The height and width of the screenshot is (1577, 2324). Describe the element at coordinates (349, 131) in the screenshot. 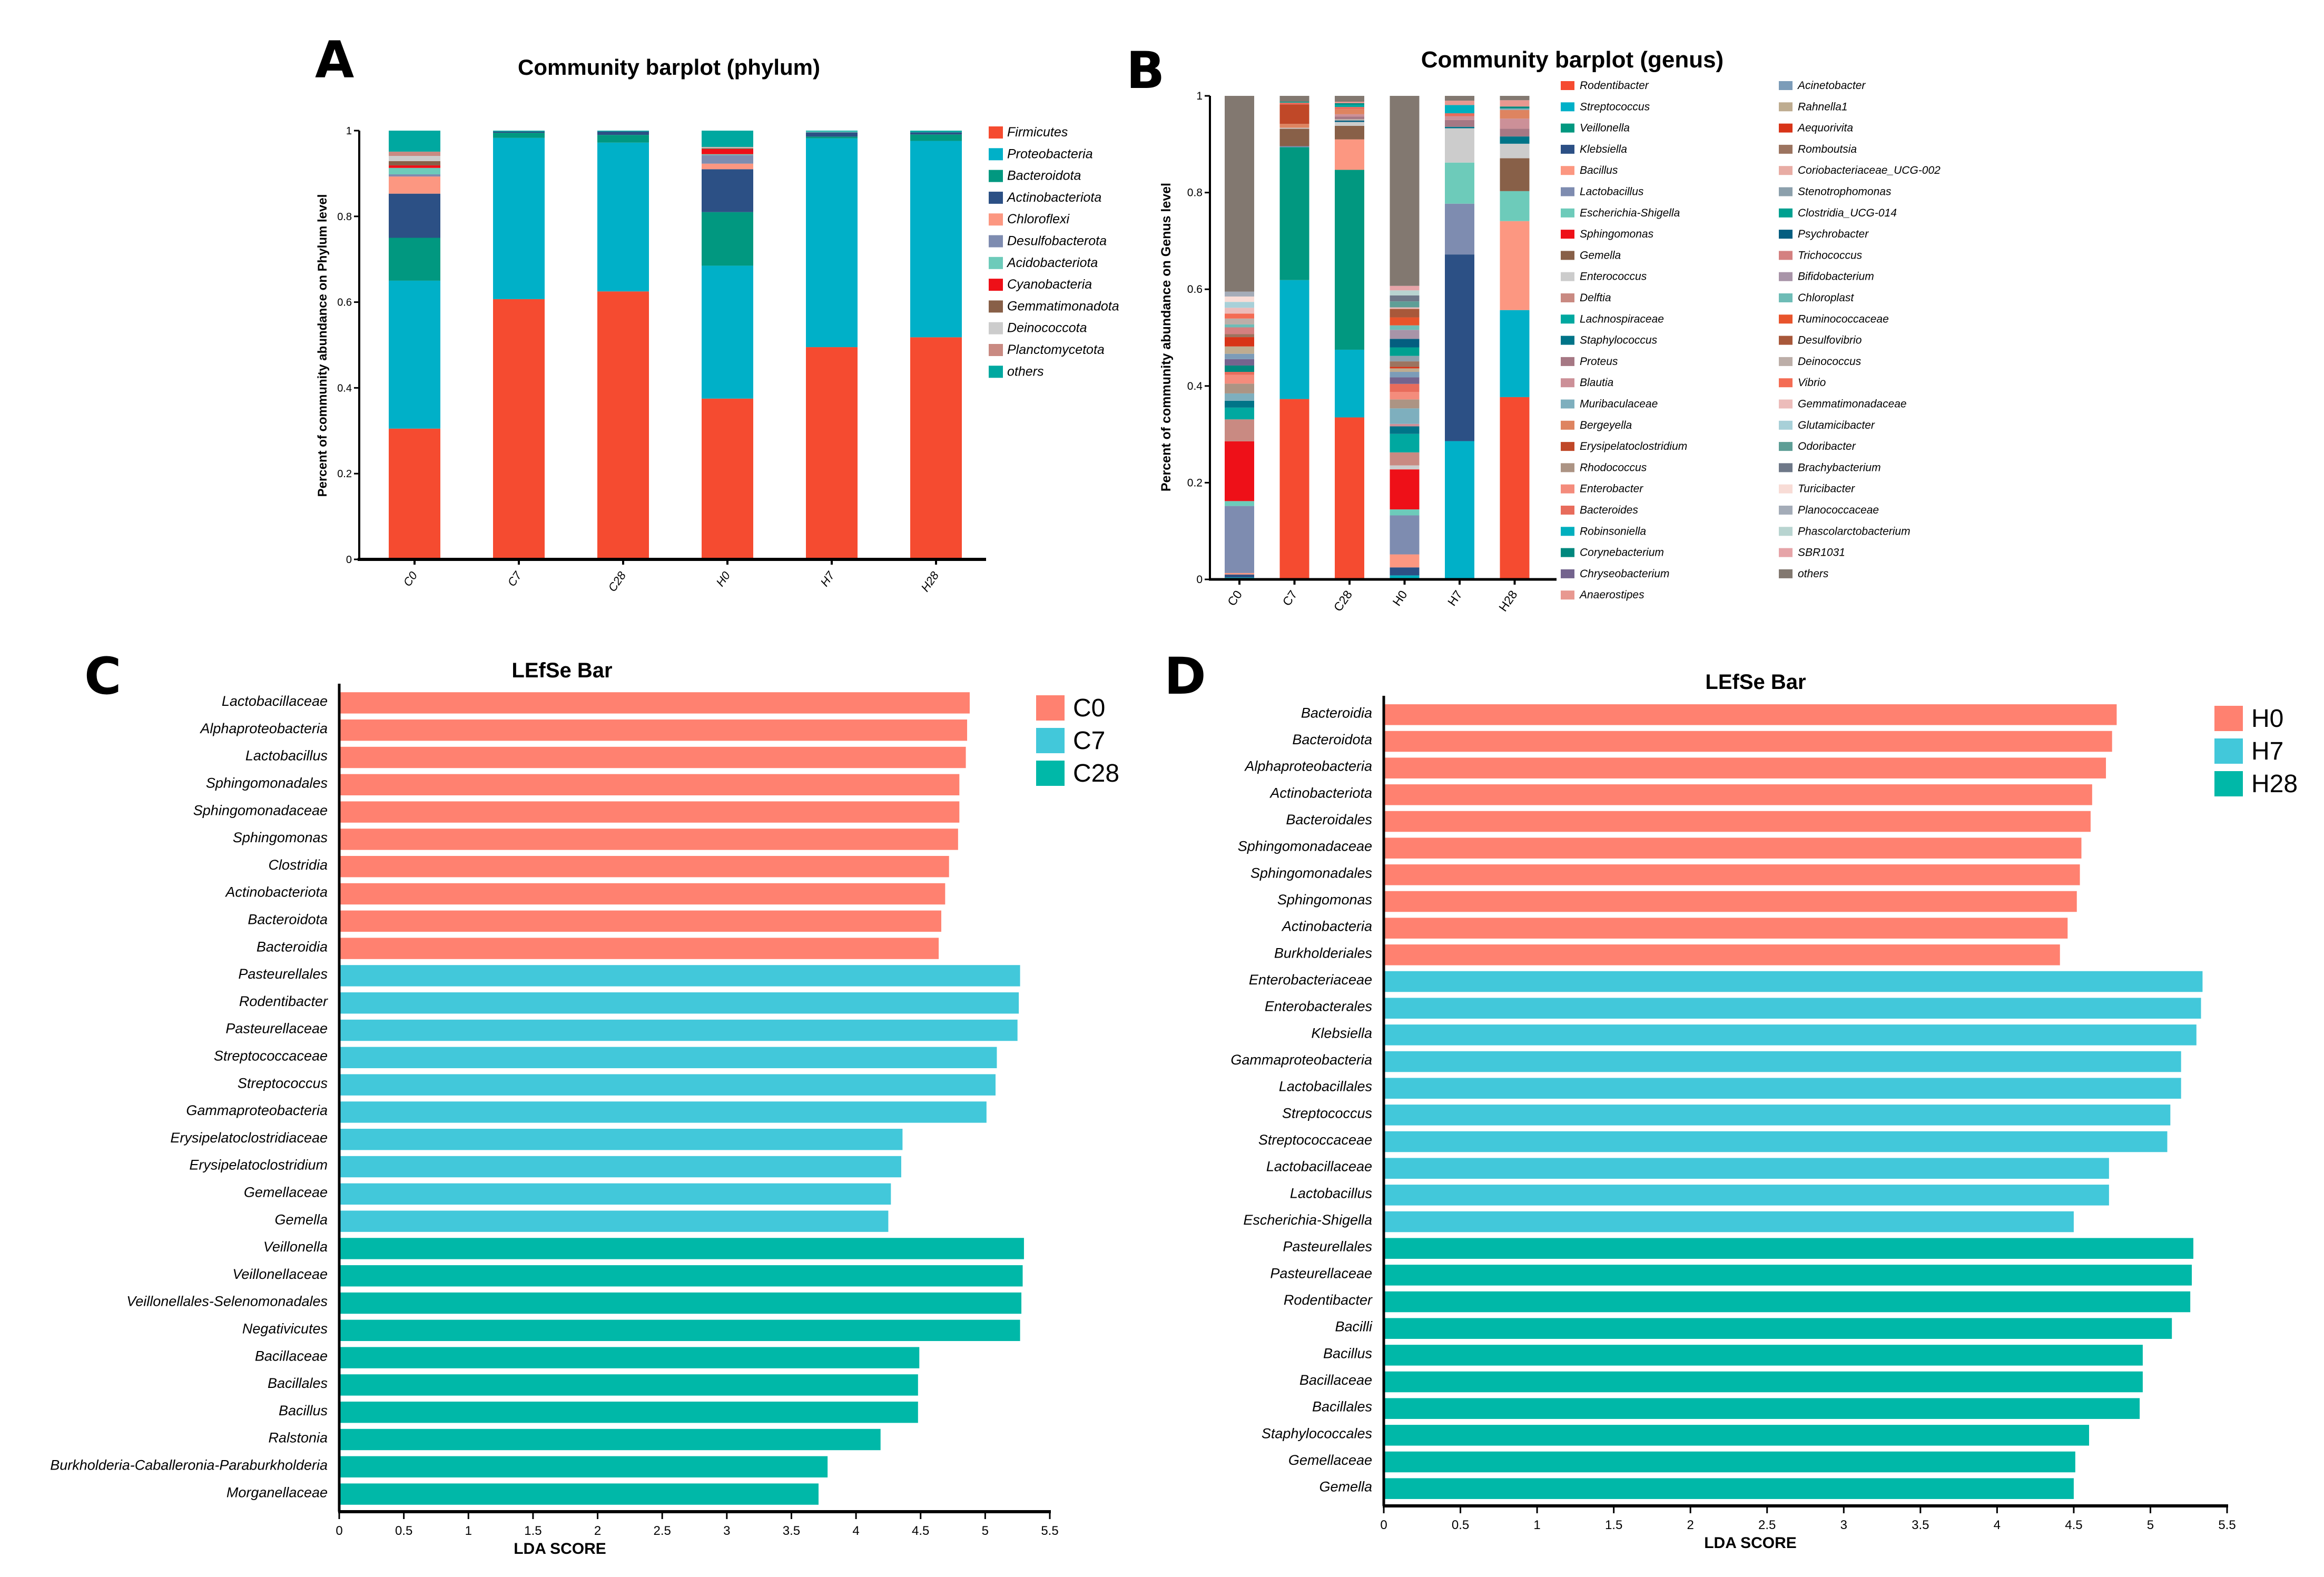

I see `y-tick-label: 1` at that location.